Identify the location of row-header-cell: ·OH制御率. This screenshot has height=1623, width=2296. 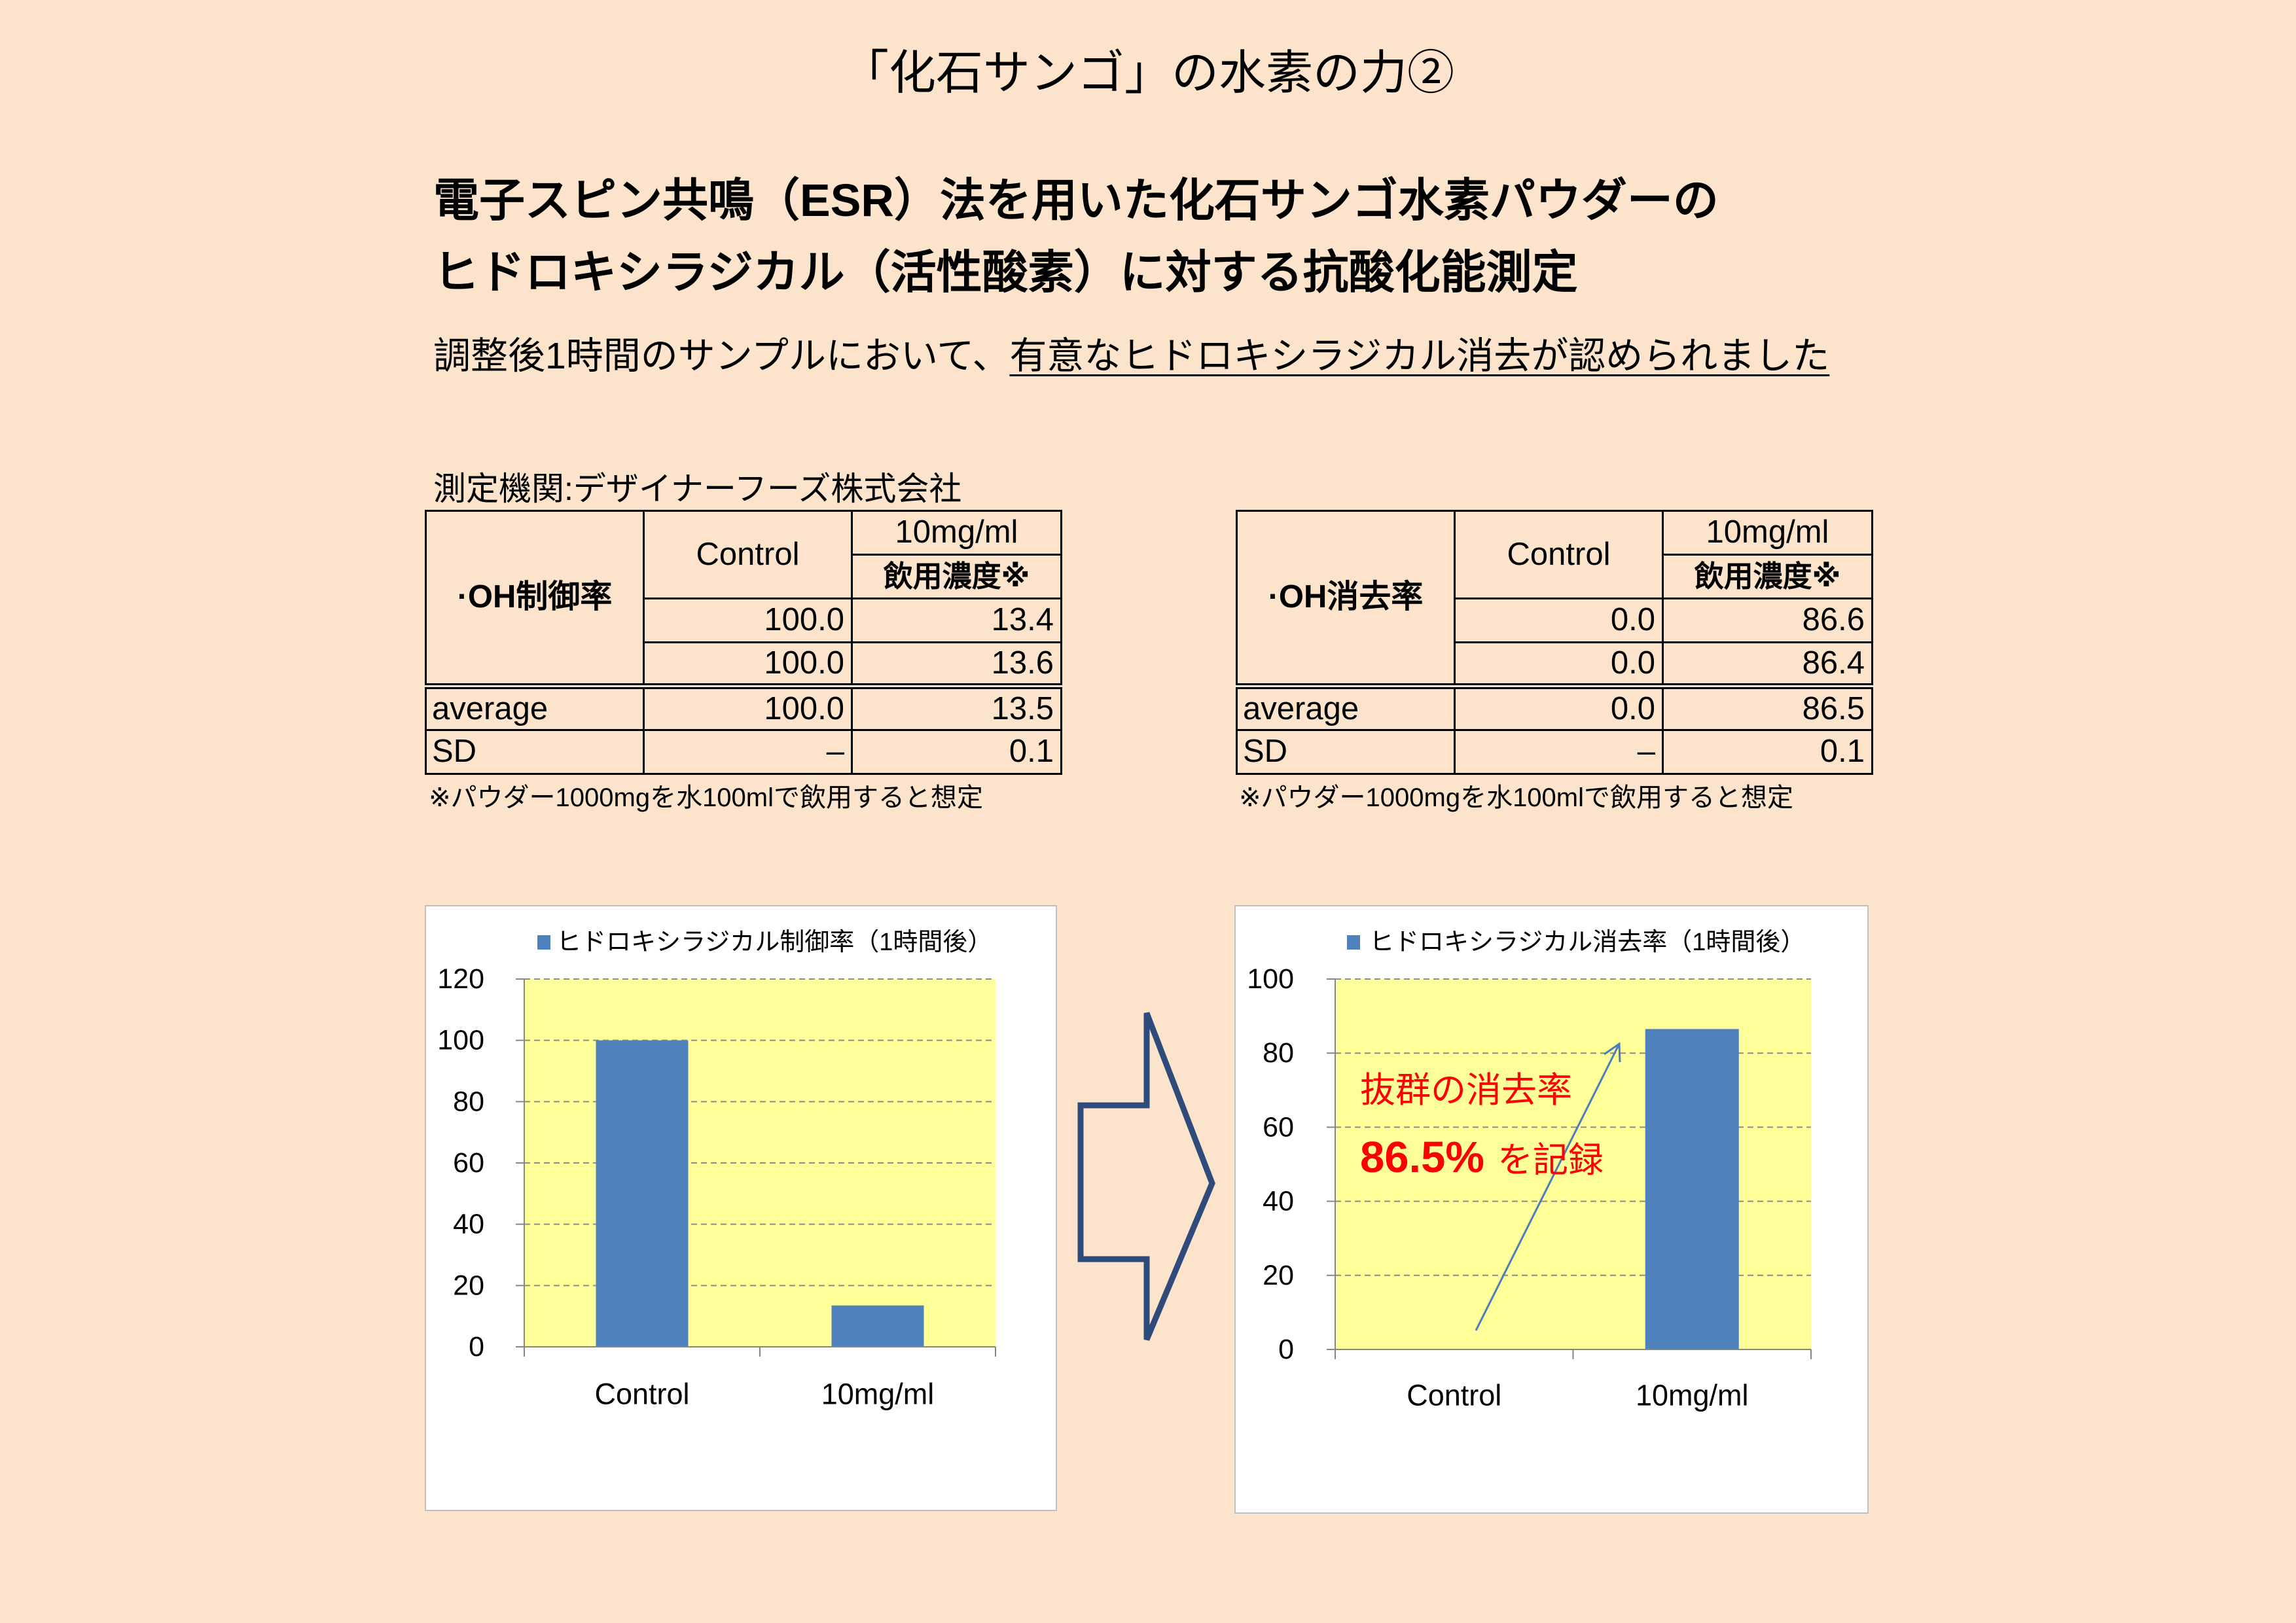
(535, 598).